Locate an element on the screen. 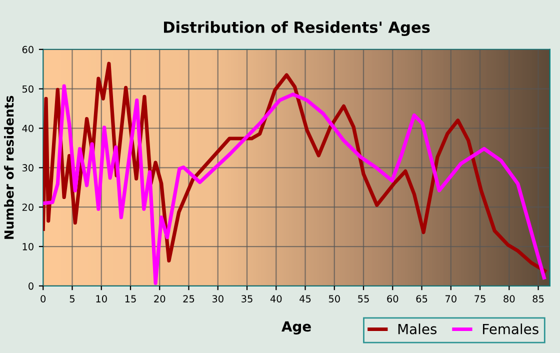 This screenshot has width=560, height=353. x-tick-label: 50 is located at coordinates (334, 298).